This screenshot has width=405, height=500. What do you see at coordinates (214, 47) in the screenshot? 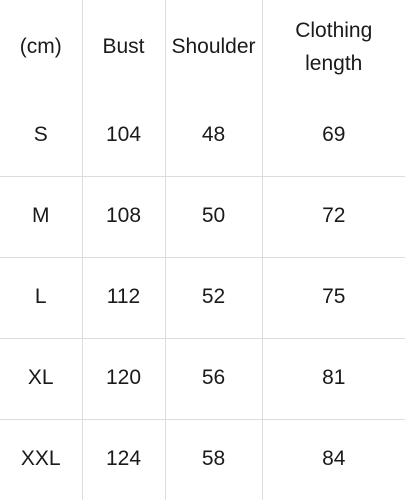
I see `header-shoulder: Shoulder` at bounding box center [214, 47].